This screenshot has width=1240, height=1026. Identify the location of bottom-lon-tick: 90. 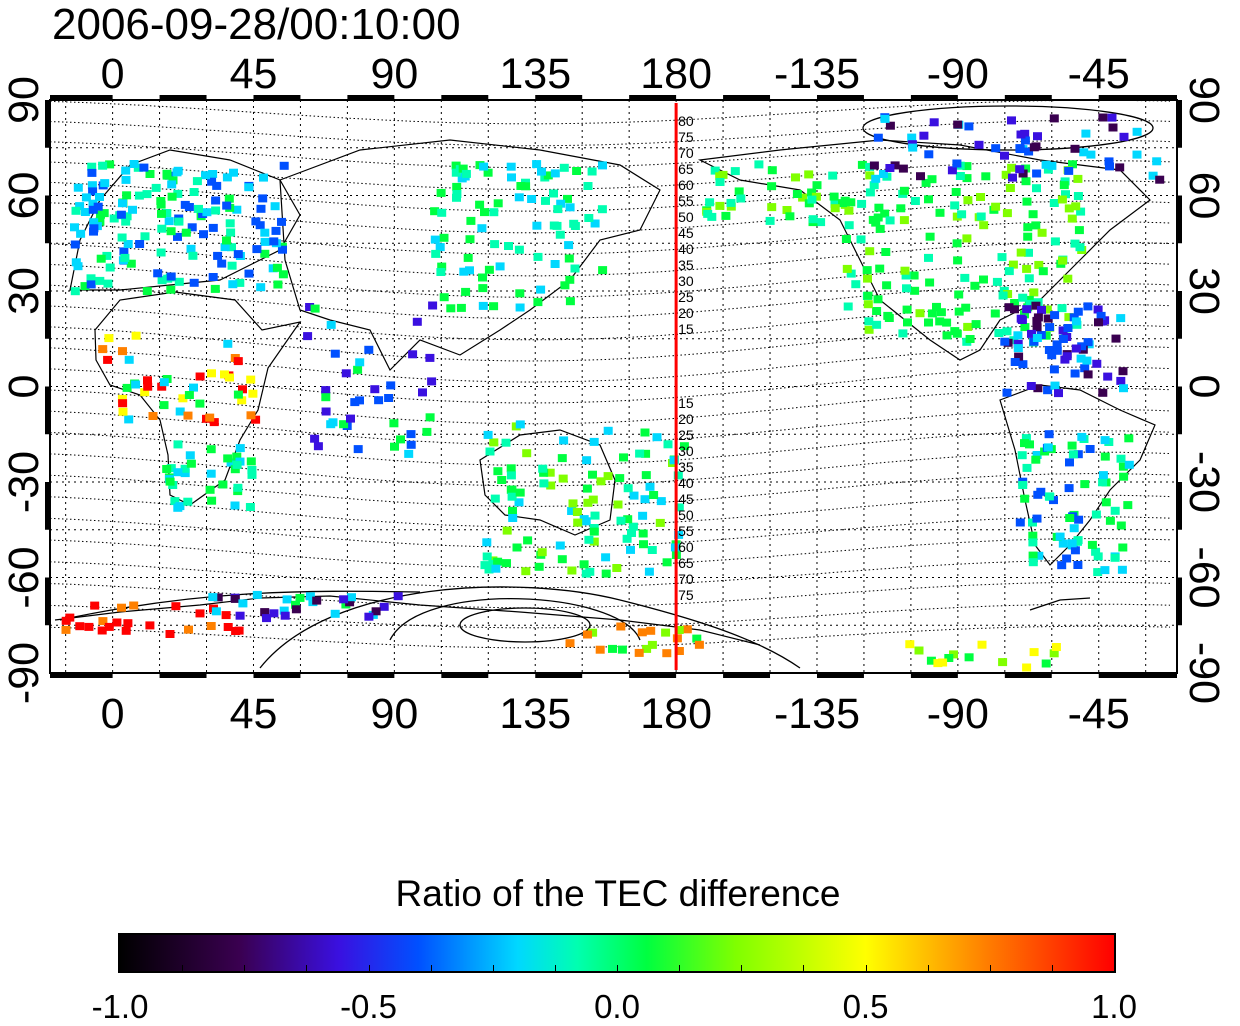
(394, 714).